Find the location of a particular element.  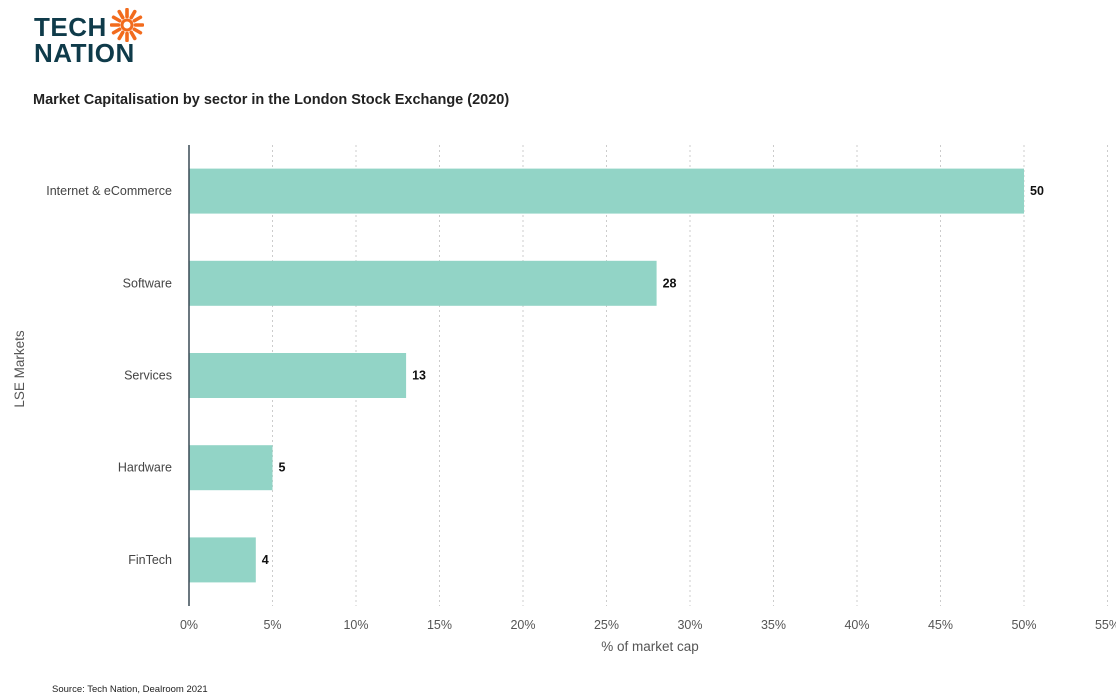

x-tick-labels: 0% 5% 10% 15% 20% 25% 30% 35% 40% 45% 50% 55% is located at coordinates (648, 625).